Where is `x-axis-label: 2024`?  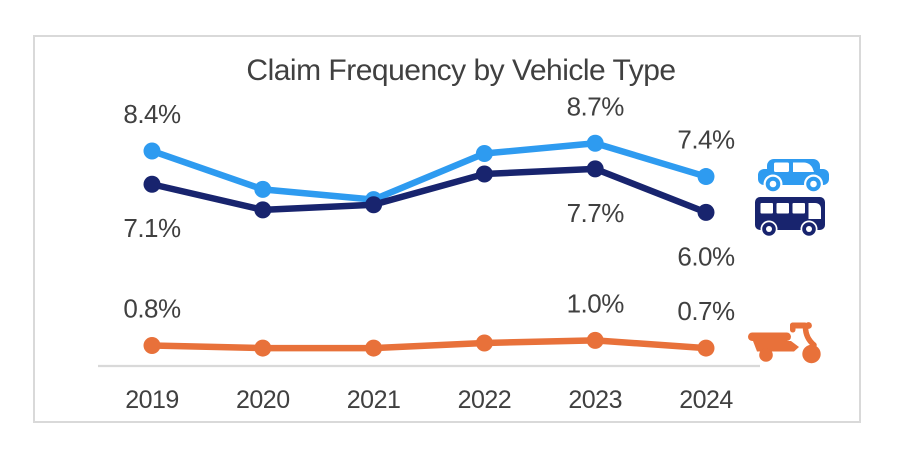 x-axis-label: 2024 is located at coordinates (706, 400).